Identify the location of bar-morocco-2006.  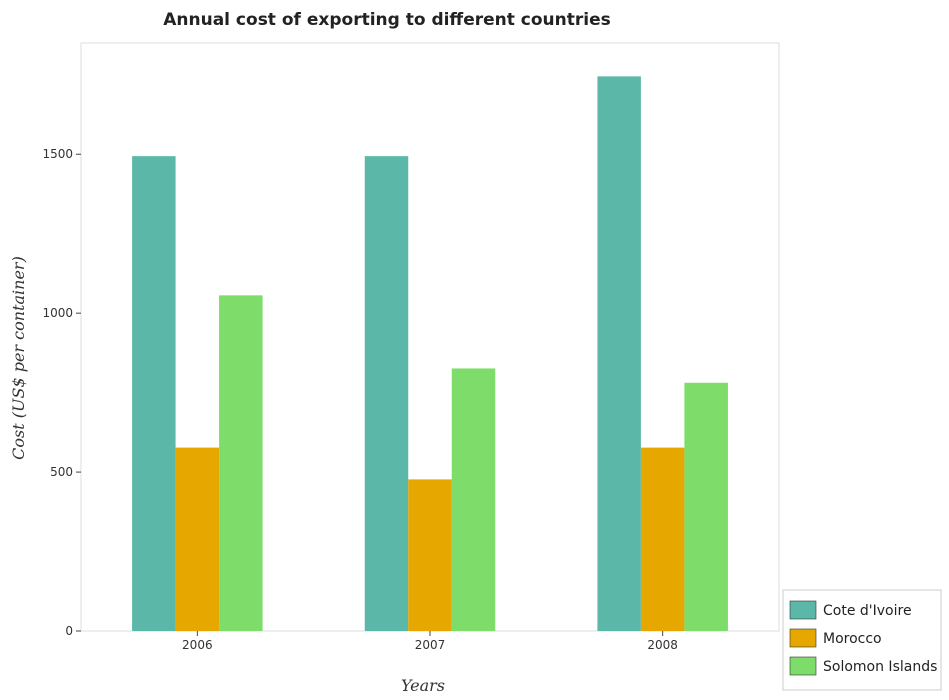
(198, 539).